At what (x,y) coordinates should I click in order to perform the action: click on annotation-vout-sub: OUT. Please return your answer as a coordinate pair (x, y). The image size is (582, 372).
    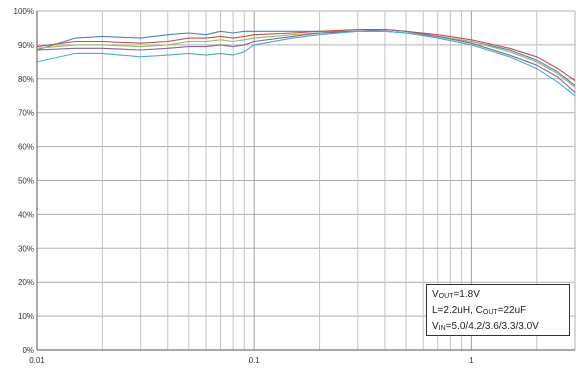
    Looking at the image, I should click on (446, 296).